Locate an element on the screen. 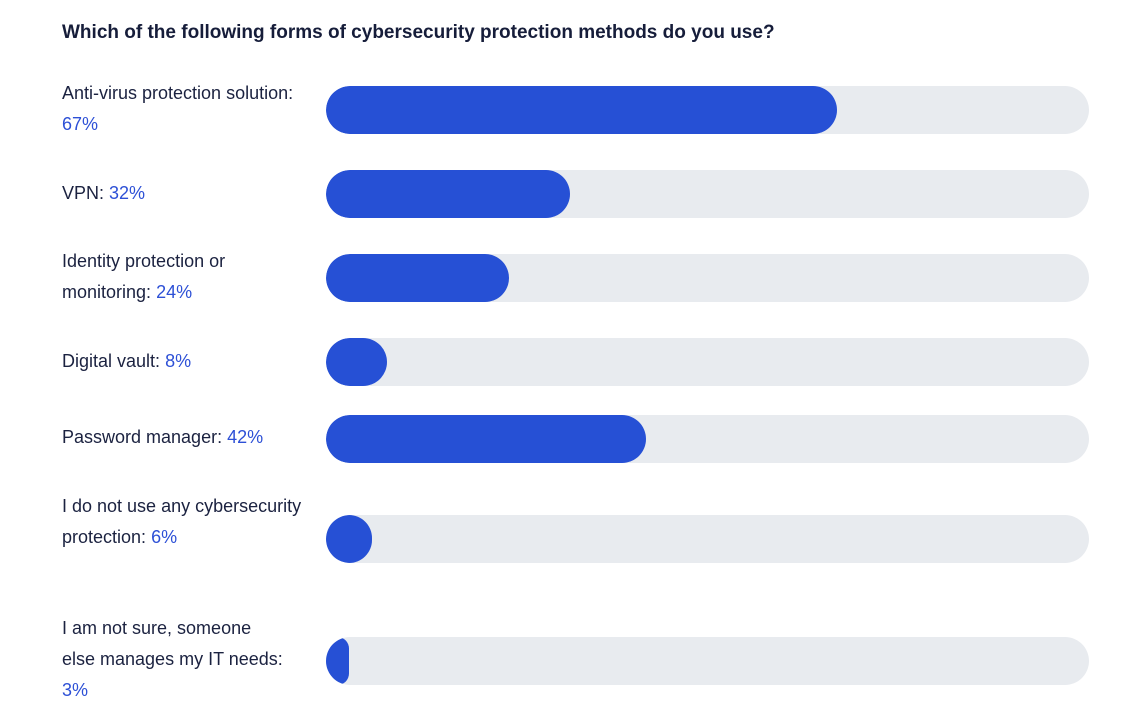  bar-value-label: 42% is located at coordinates (245, 437).